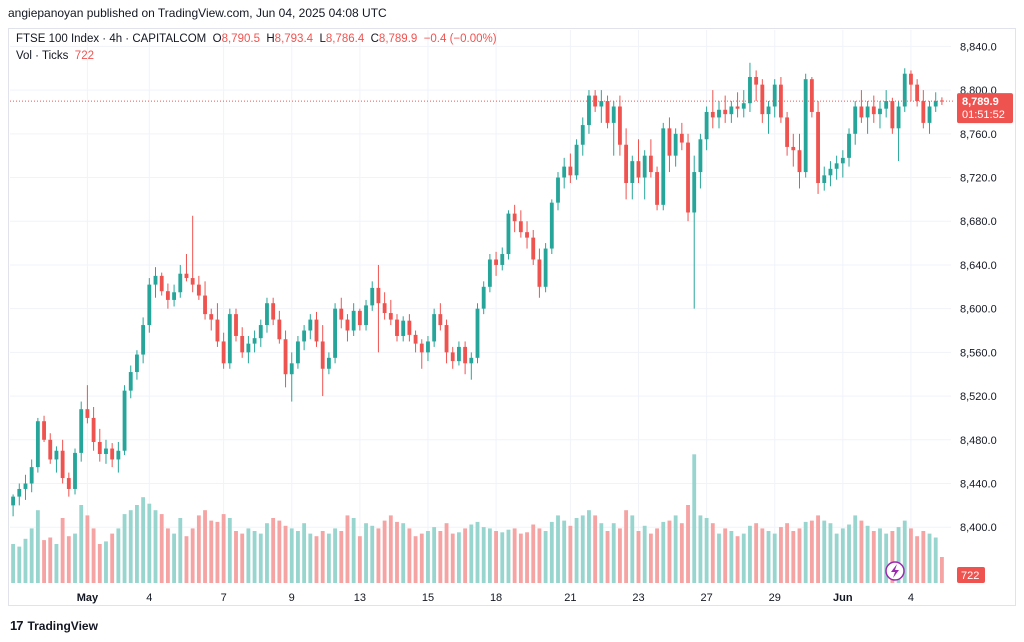  What do you see at coordinates (570, 598) in the screenshot?
I see `x-tick-label: 21` at bounding box center [570, 598].